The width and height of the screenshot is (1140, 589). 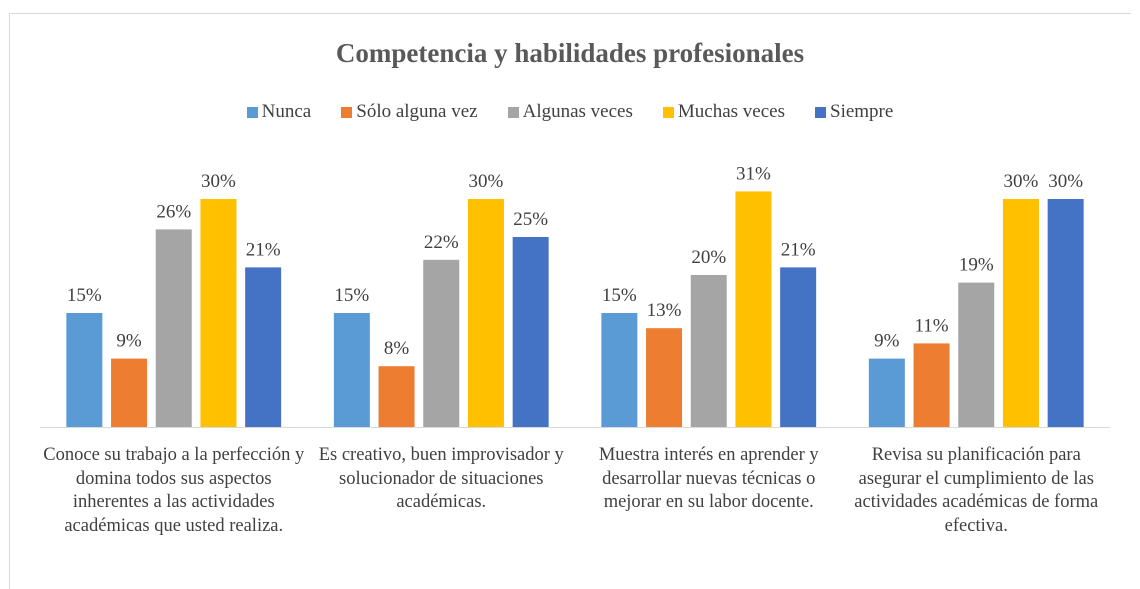 I want to click on legend-item: Muchas veces, so click(x=723, y=112).